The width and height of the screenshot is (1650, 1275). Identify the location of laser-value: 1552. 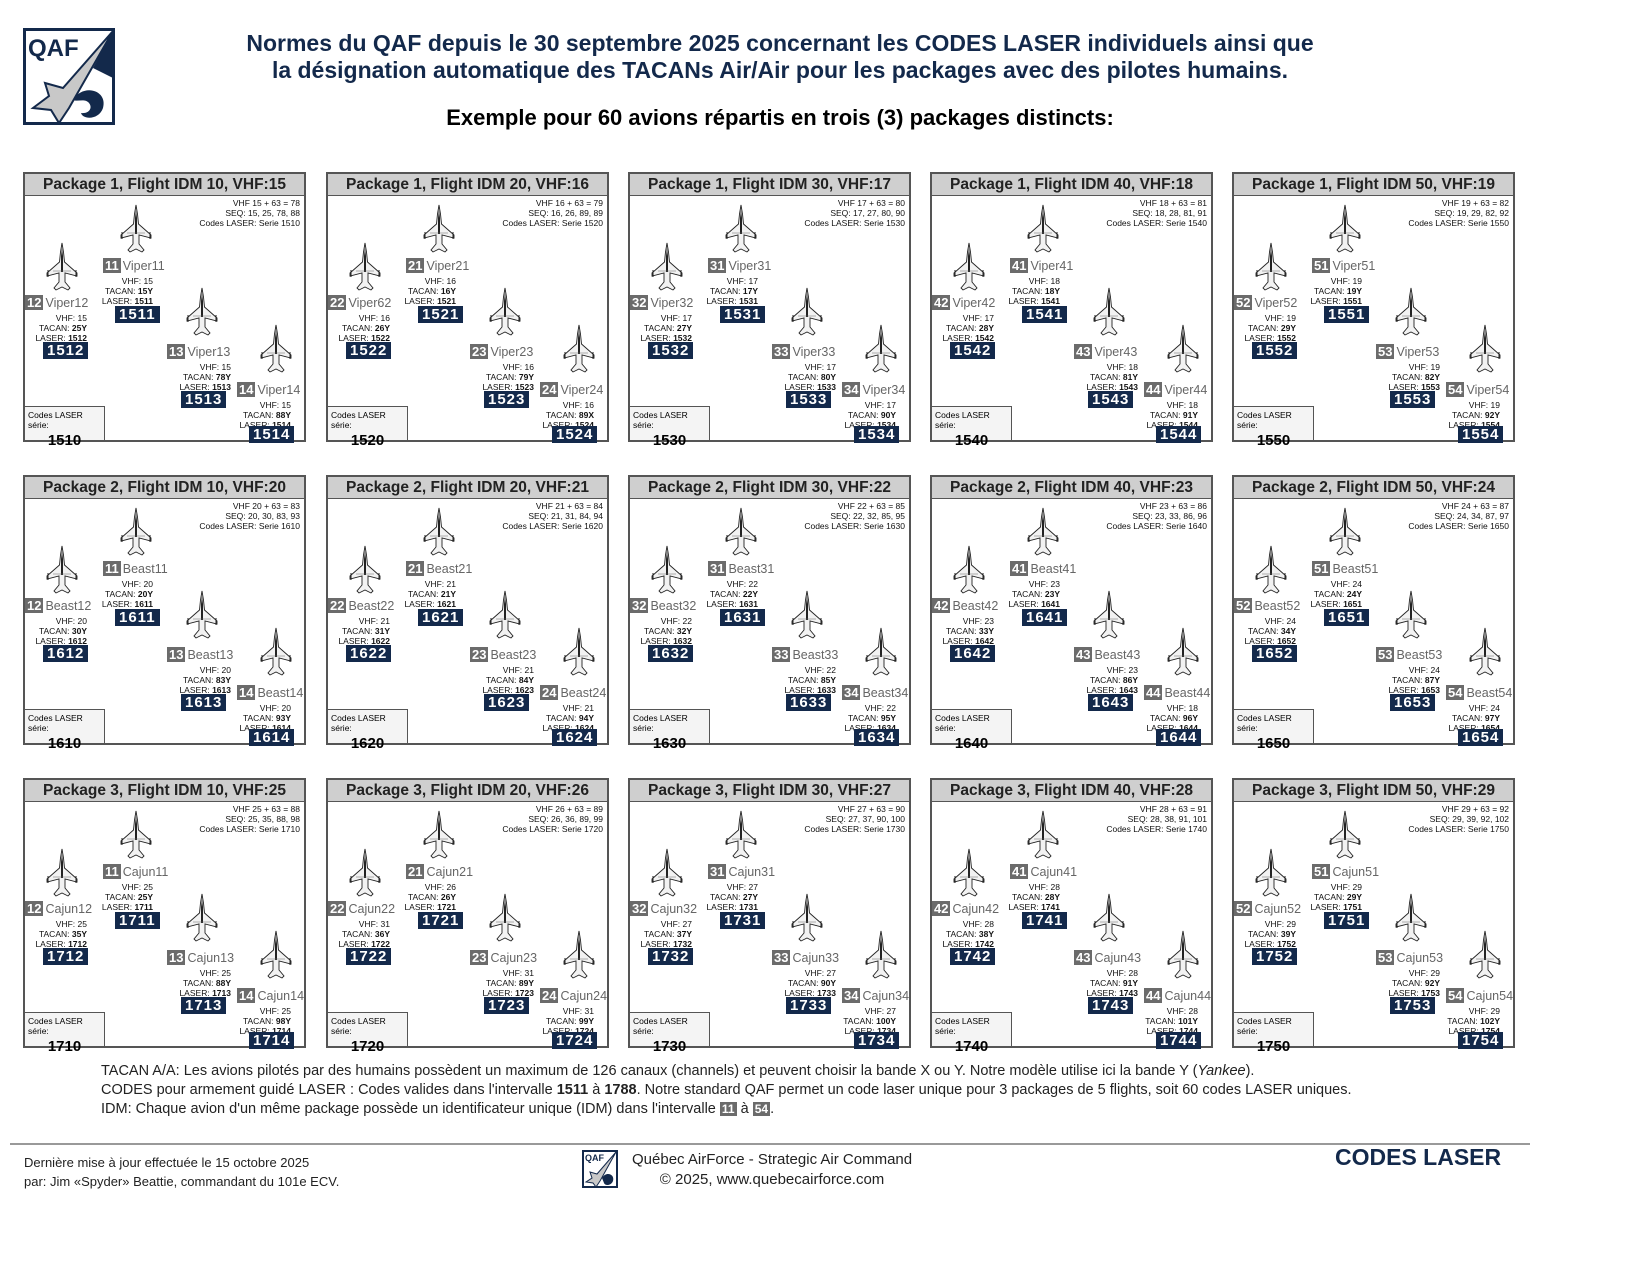
(1286, 338).